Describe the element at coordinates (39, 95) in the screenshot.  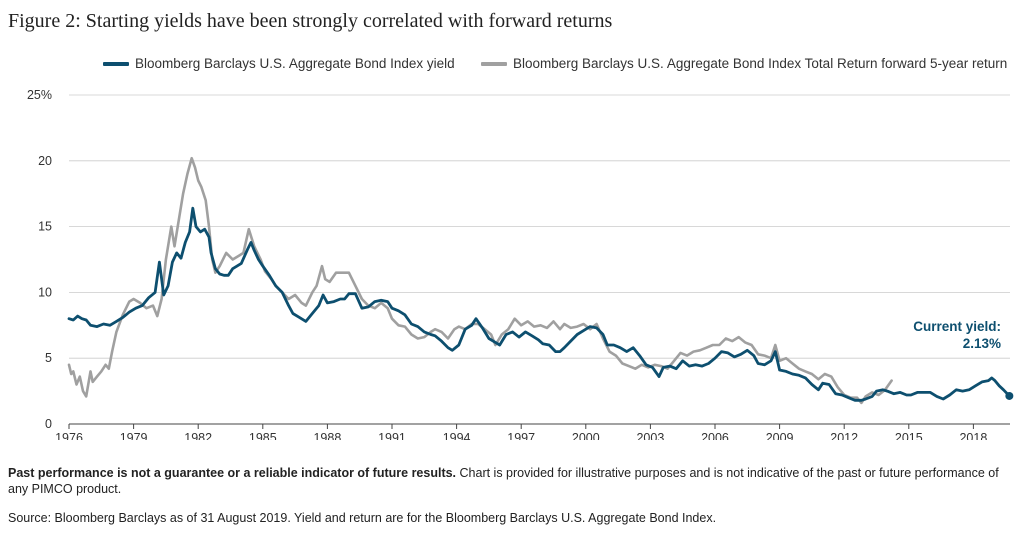
I see `y-tick-label: 25%` at that location.